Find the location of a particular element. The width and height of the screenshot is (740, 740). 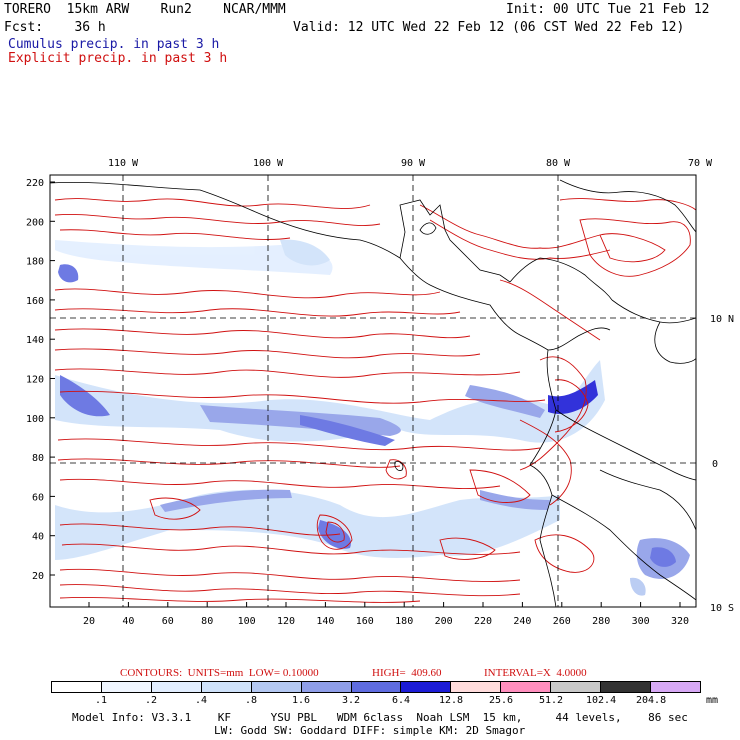

colorbar-label: 12.8 is located at coordinates (451, 700).